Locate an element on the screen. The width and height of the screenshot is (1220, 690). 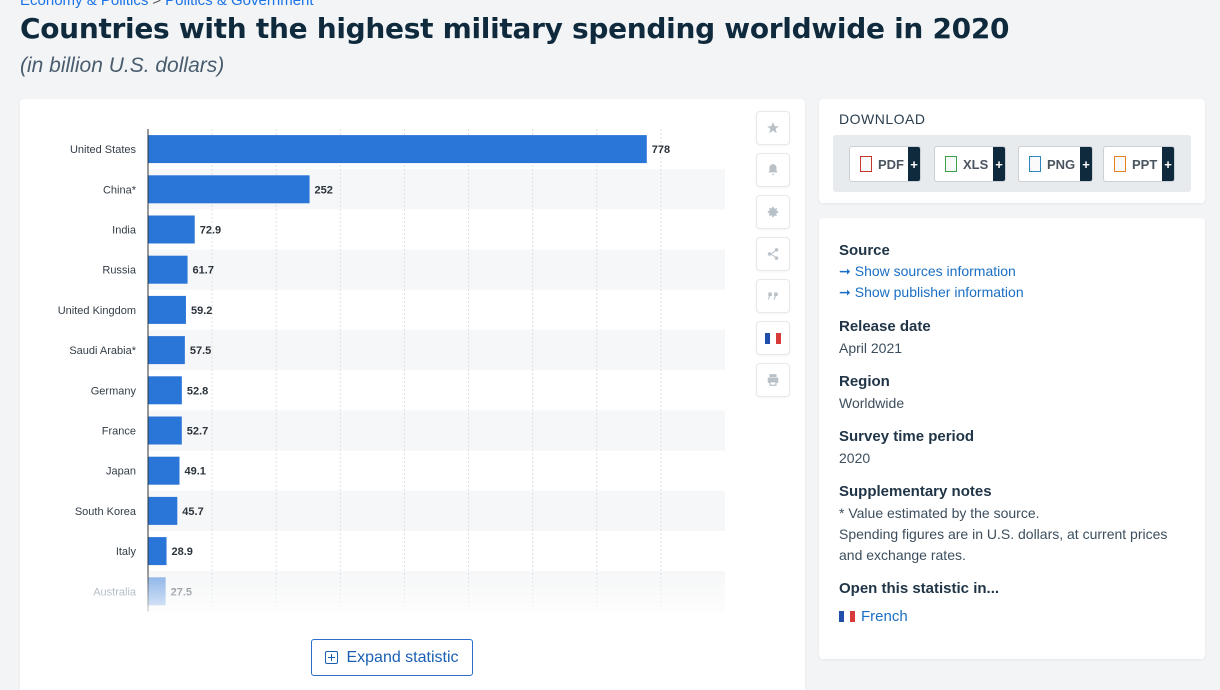
settings-button is located at coordinates (773, 212).